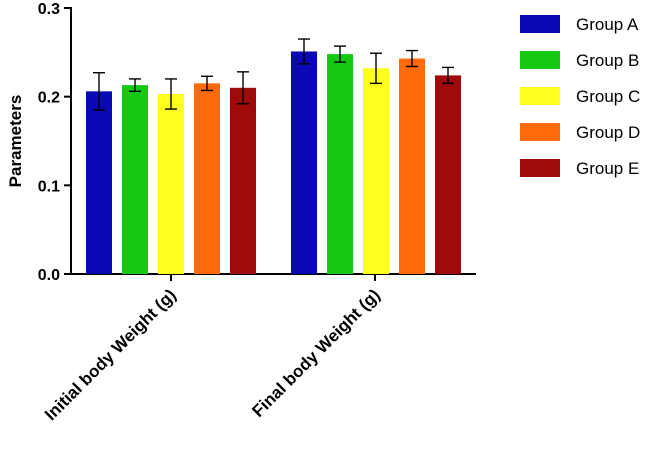 Image resolution: width=661 pixels, height=451 pixels. I want to click on error-bars, so click(273, 74).